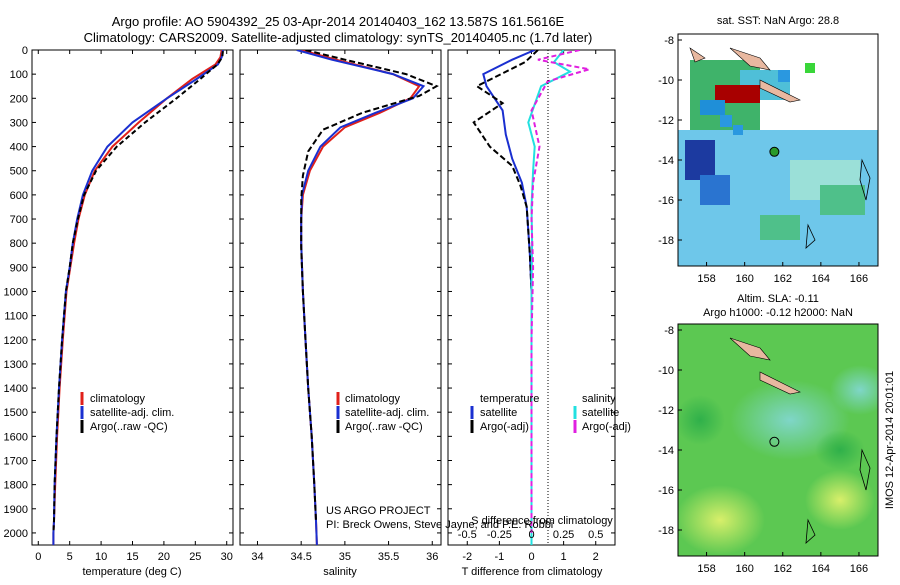 Image resolution: width=900 pixels, height=585 pixels. Describe the element at coordinates (596, 557) in the screenshot. I see `x-tick-label: 2` at that location.